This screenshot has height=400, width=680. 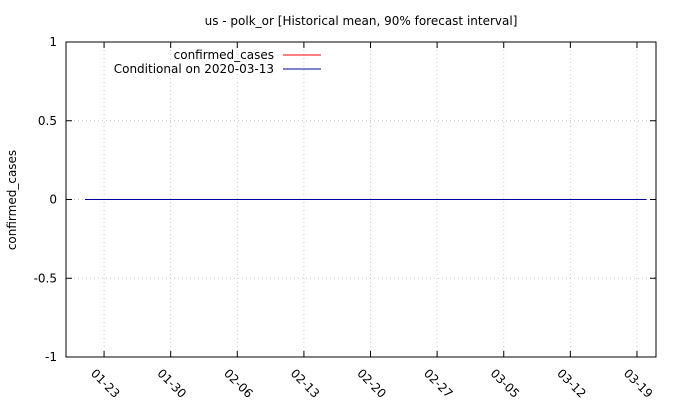 I want to click on x-tick-label: 03-05, so click(x=505, y=383).